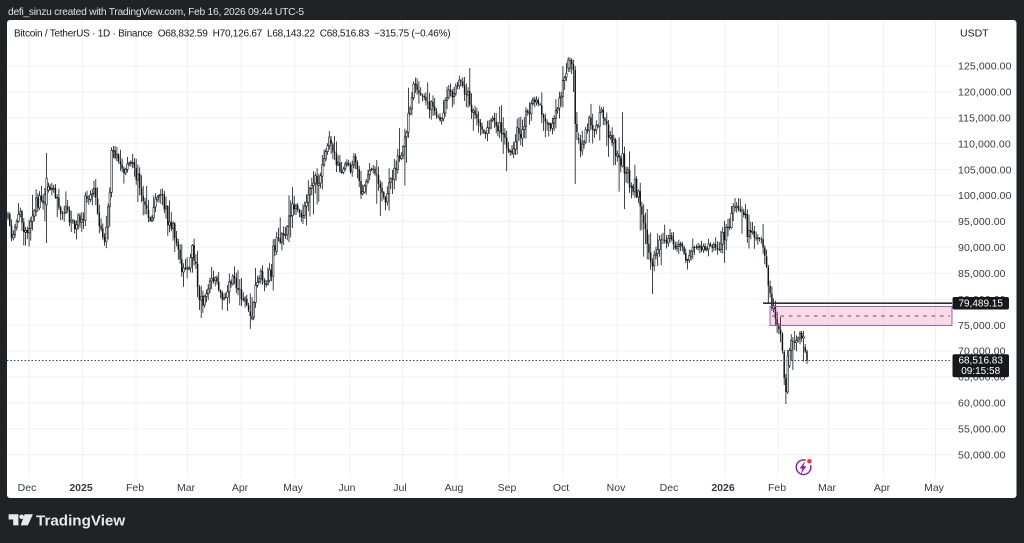 This screenshot has width=1024, height=543. I want to click on svg-text: Oct, so click(561, 488).